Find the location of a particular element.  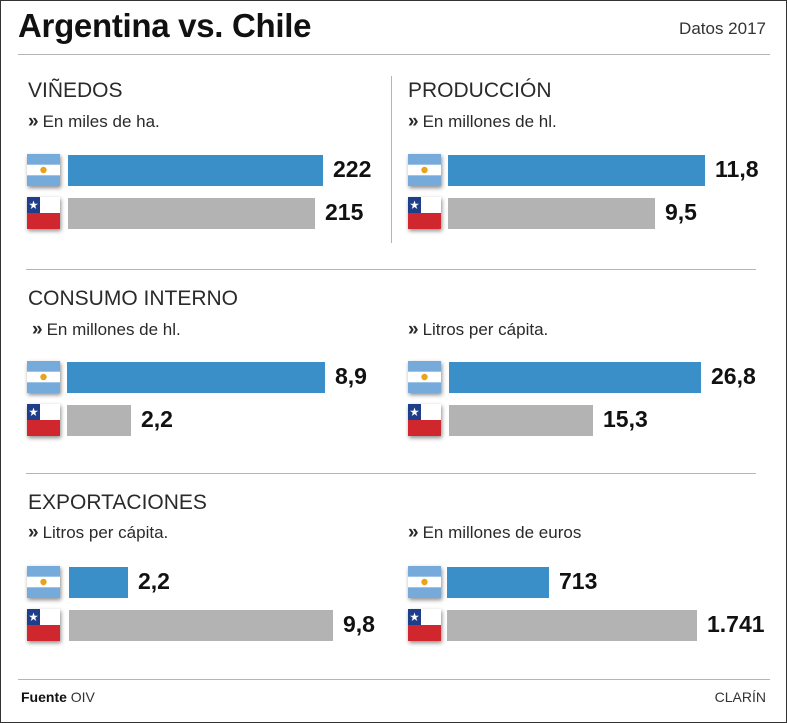

value-label-argentina: 11,8 is located at coordinates (737, 169).